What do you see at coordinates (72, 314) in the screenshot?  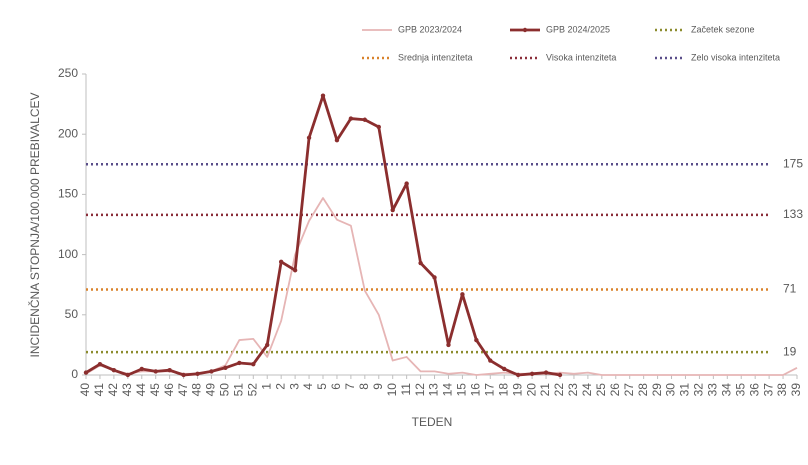 I see `y-tick-label: 50` at bounding box center [72, 314].